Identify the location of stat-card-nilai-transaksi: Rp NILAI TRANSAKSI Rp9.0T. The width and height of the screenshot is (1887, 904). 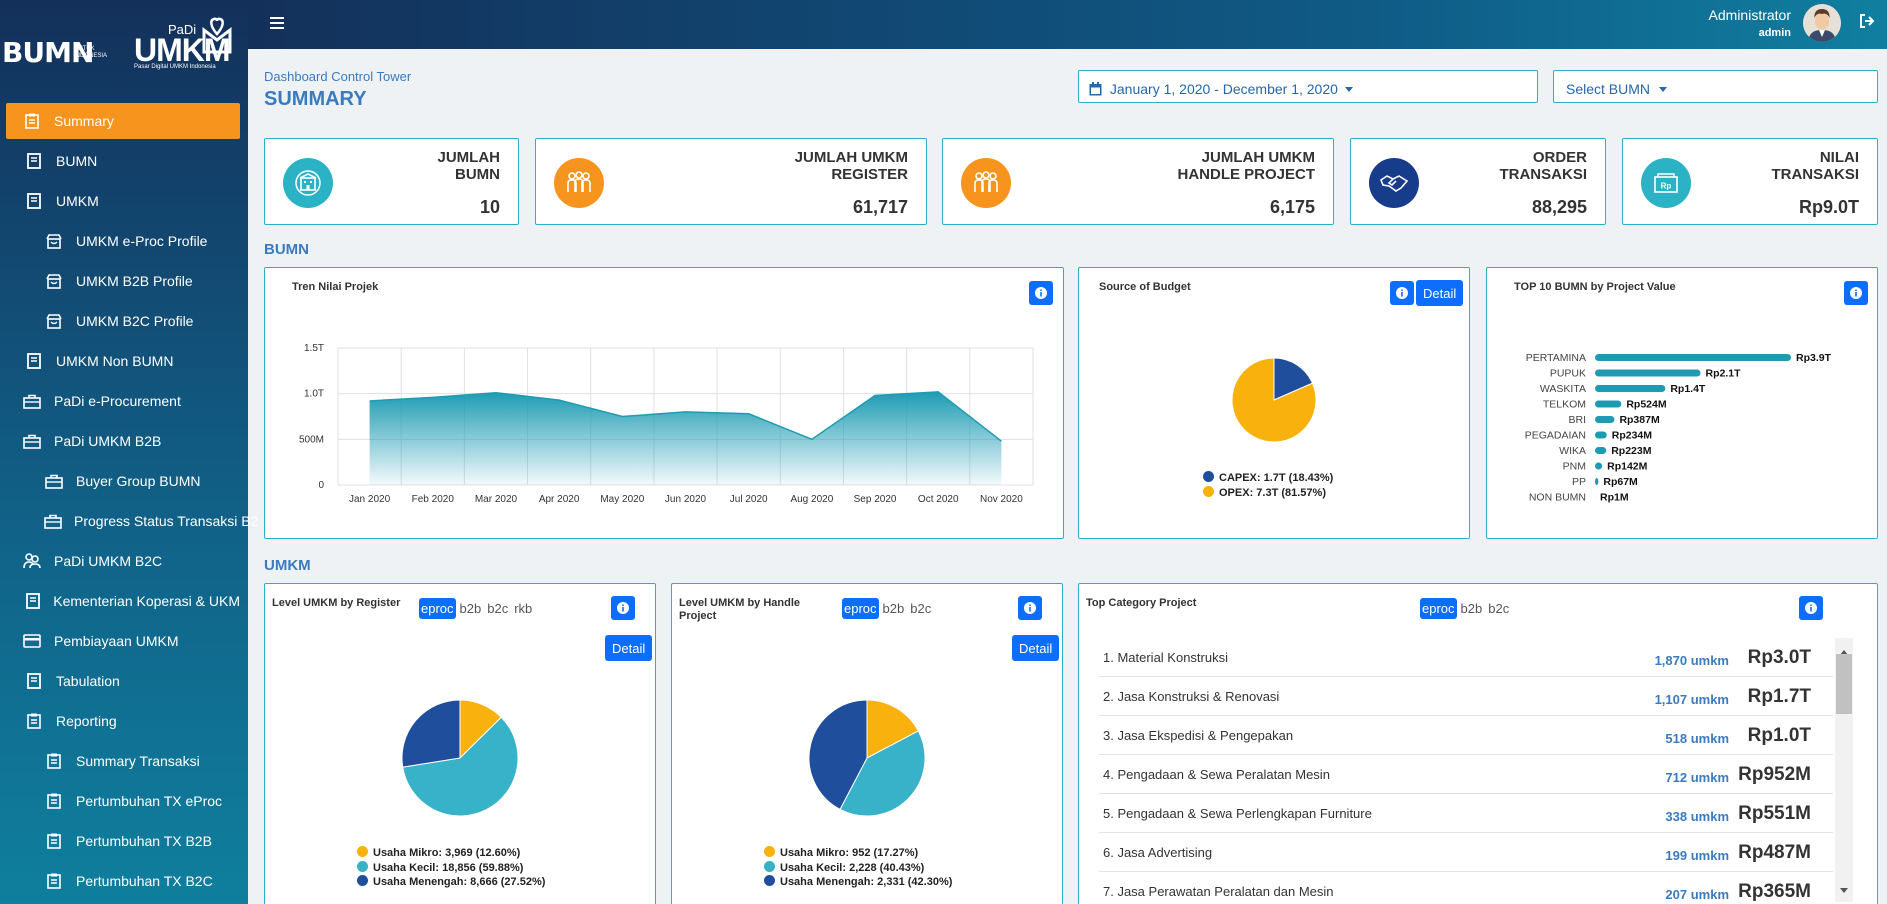
(1750, 181).